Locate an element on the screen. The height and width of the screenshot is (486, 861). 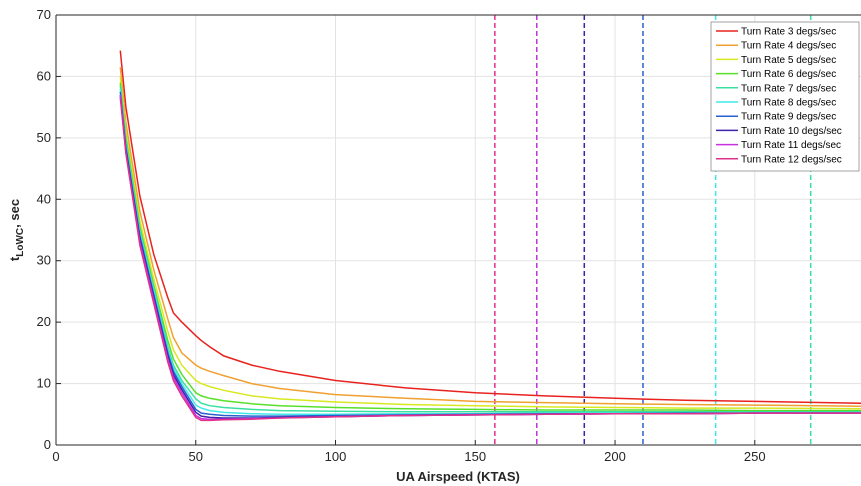
legend-box is located at coordinates (785, 96).